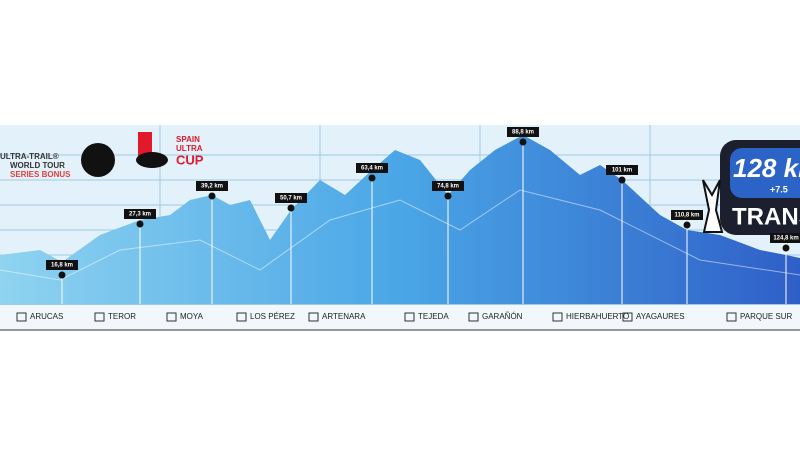 This screenshot has height=450, width=800. I want to click on checkpoint-name: TEROR, so click(122, 316).